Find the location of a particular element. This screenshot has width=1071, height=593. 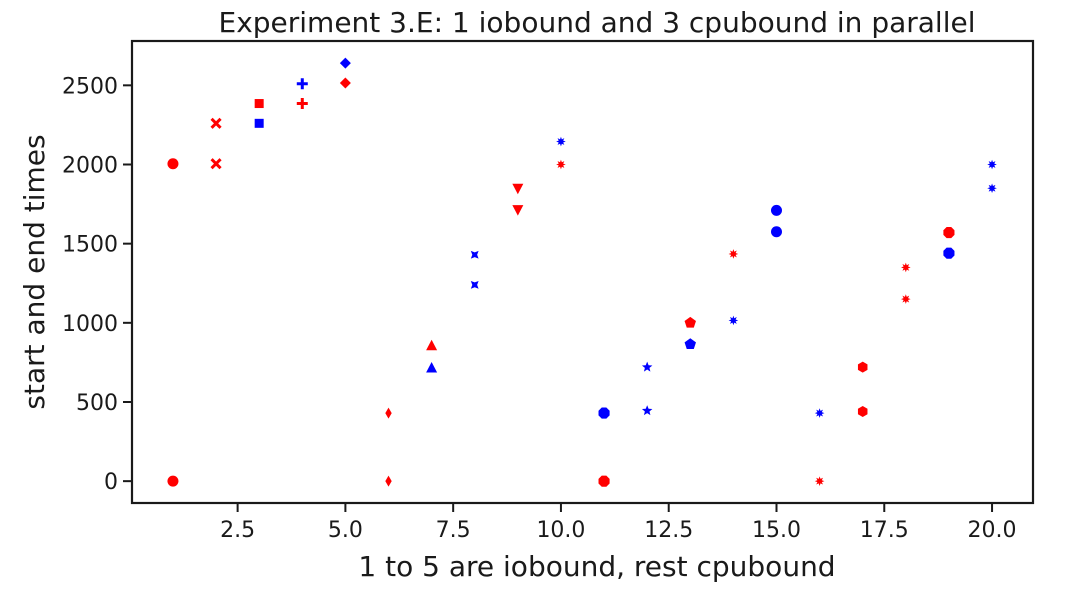

x-tick-label: 20.0 is located at coordinates (992, 530).